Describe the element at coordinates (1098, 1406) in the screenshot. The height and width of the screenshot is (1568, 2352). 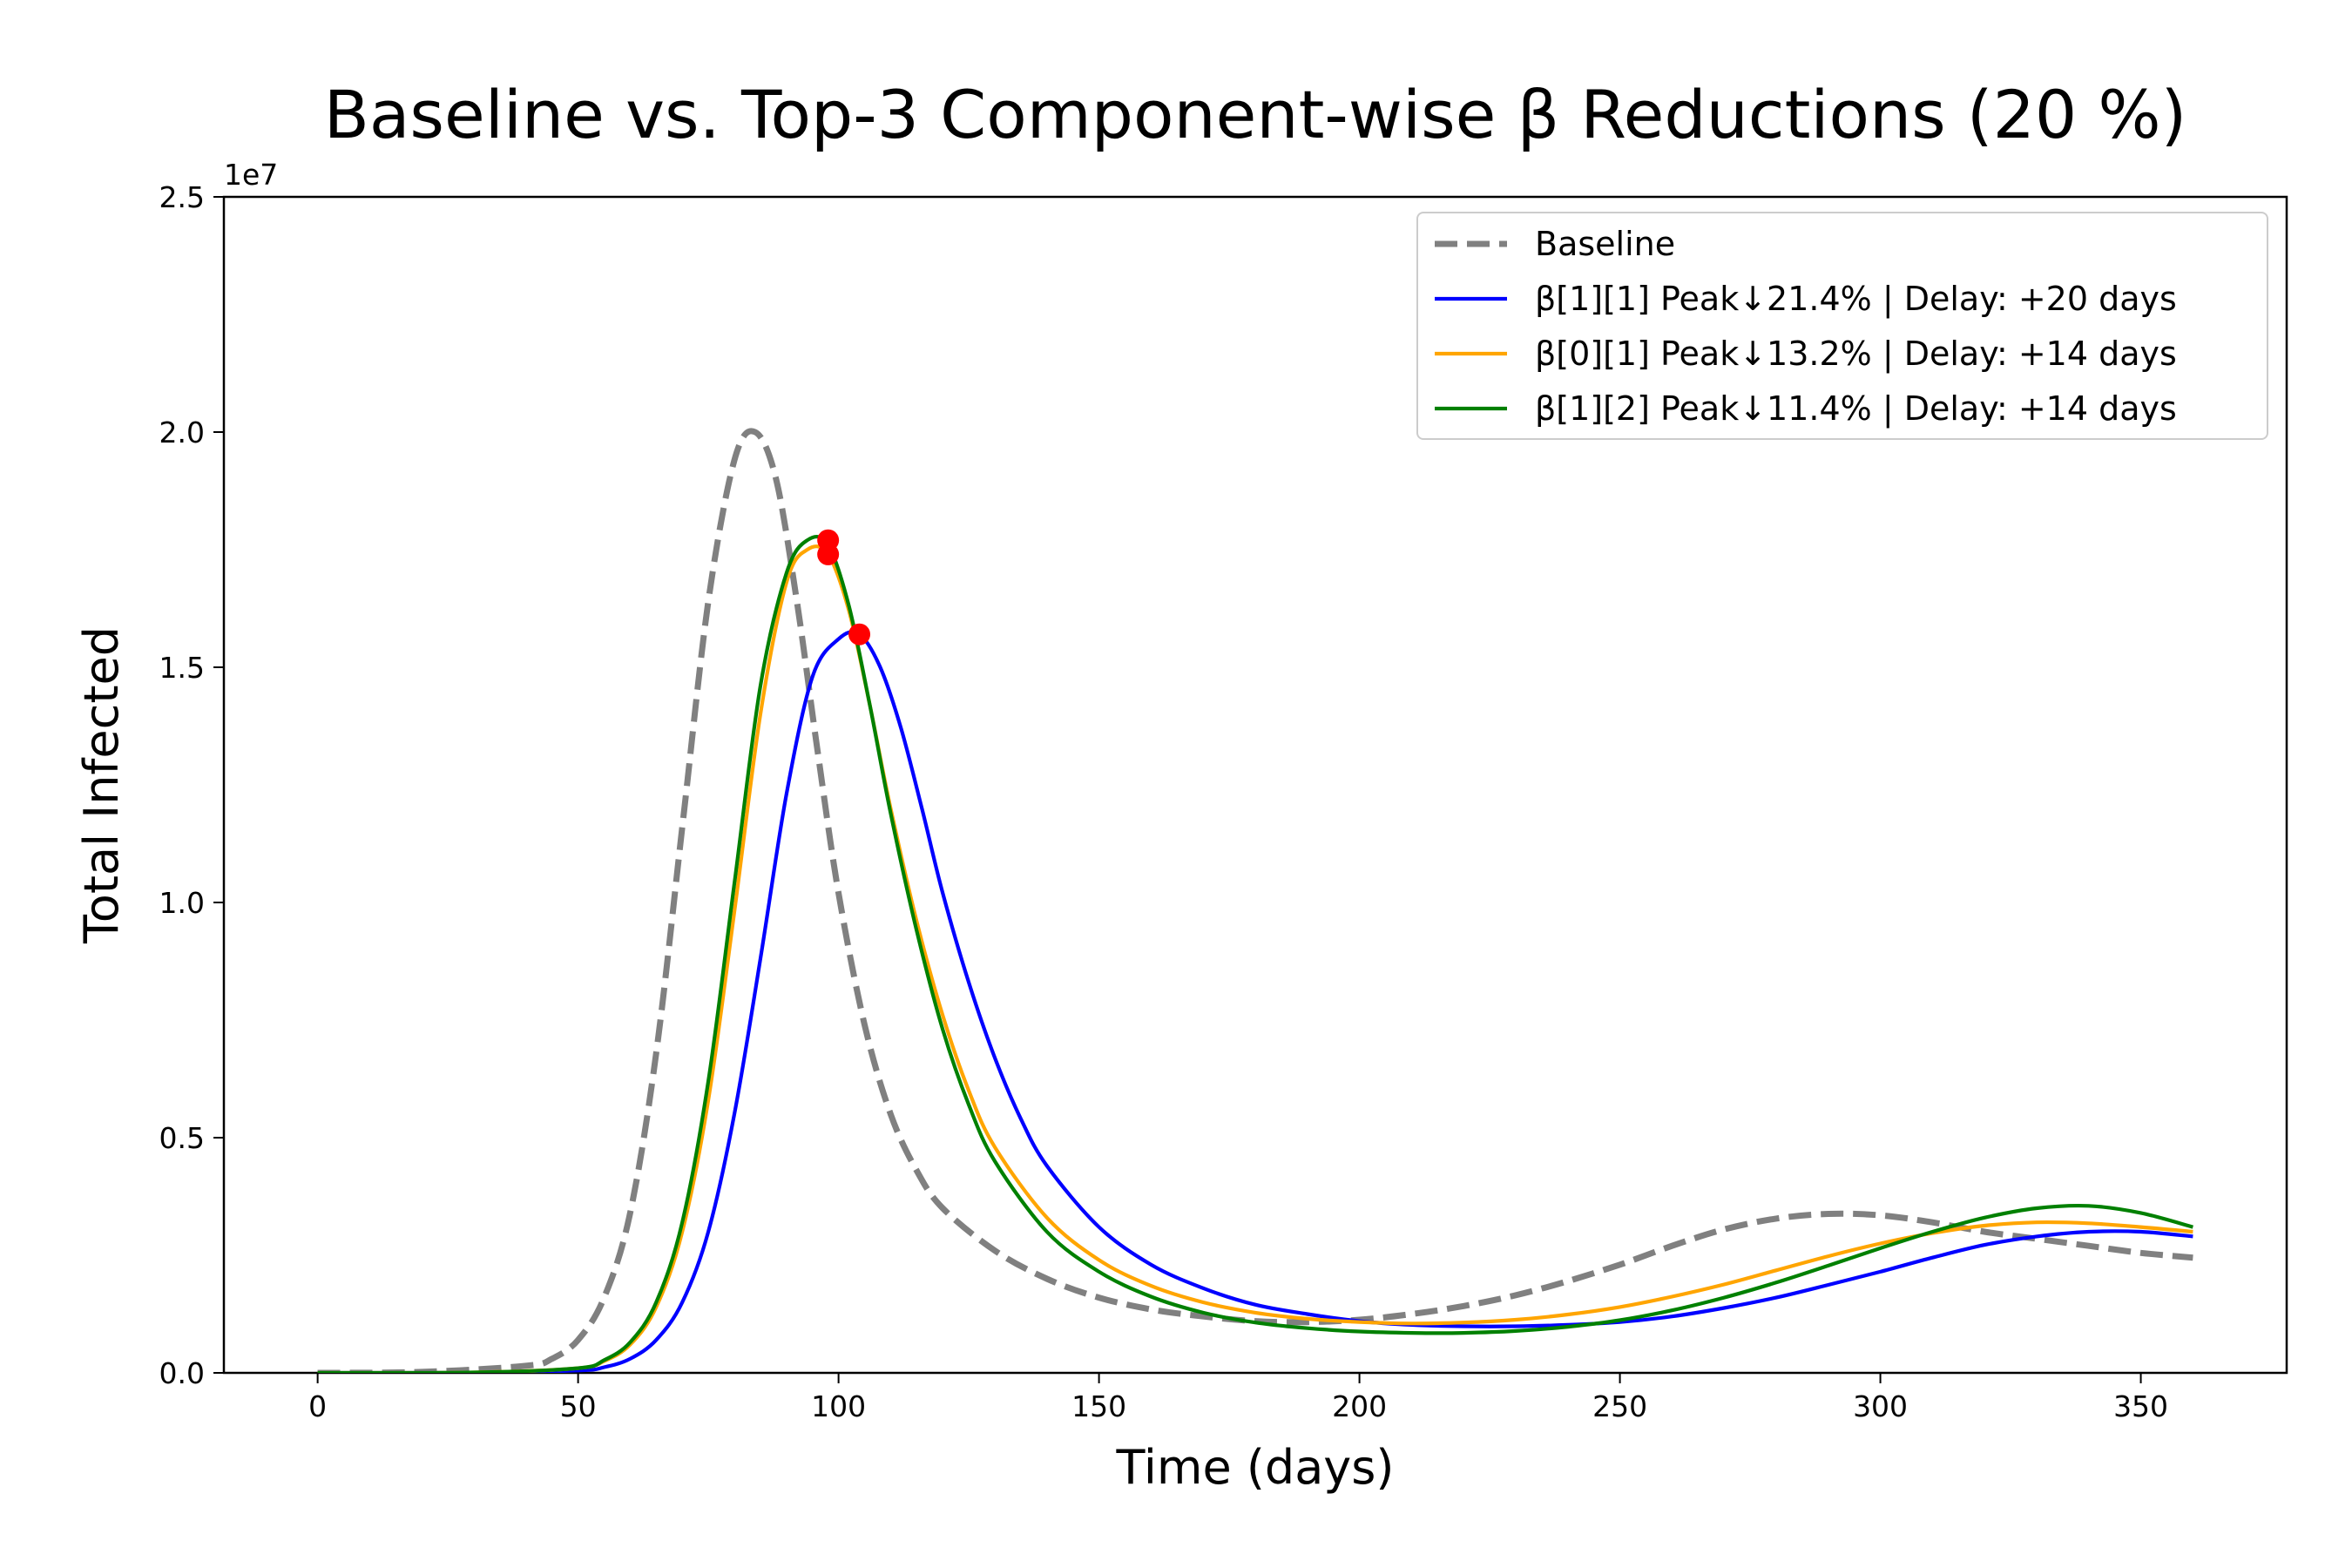
I see `x-tick-label: 150` at that location.